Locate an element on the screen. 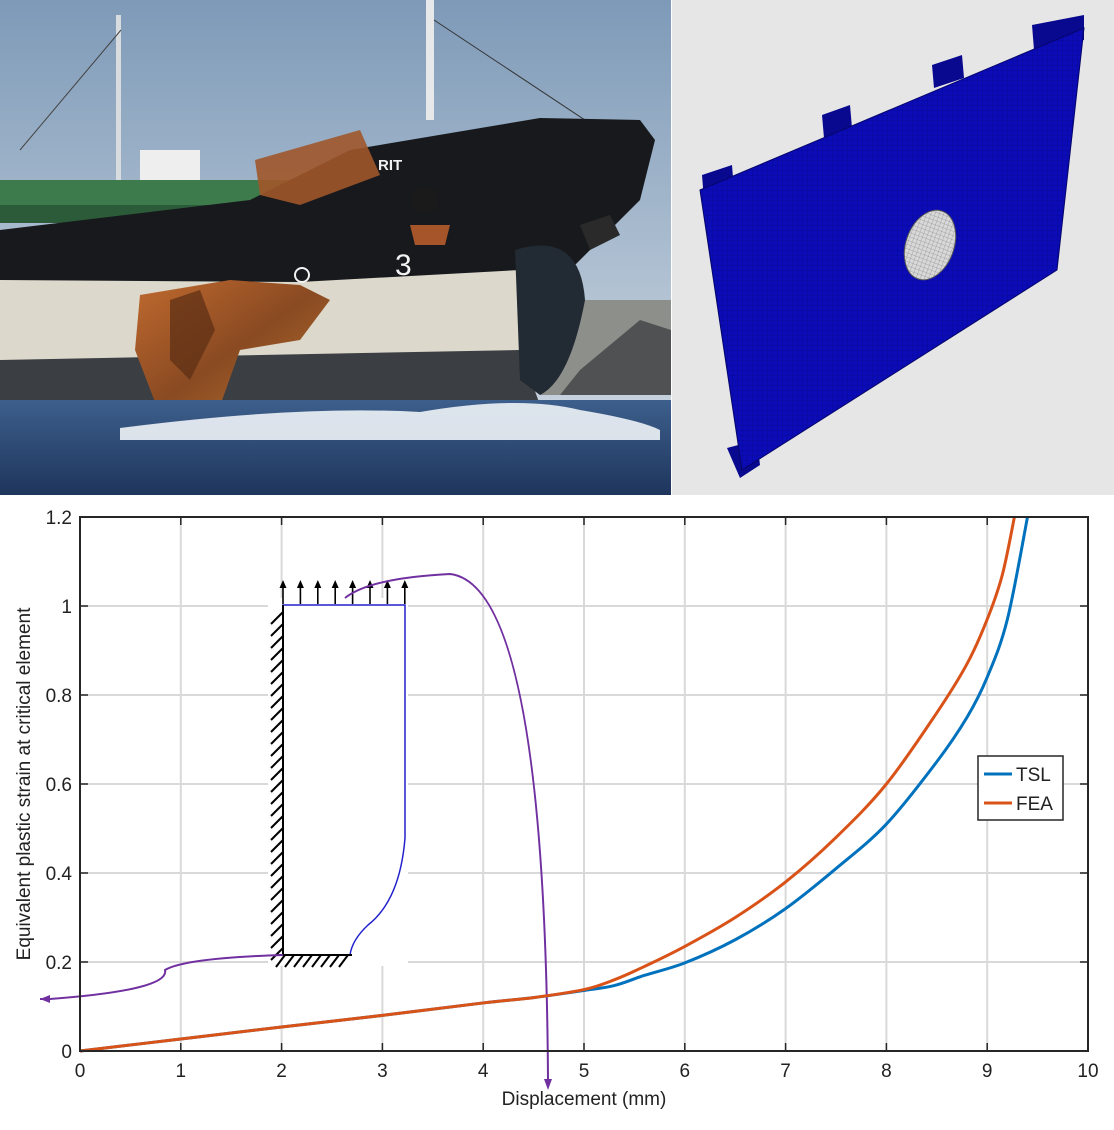  y-tick-label: 0 is located at coordinates (66, 1052).